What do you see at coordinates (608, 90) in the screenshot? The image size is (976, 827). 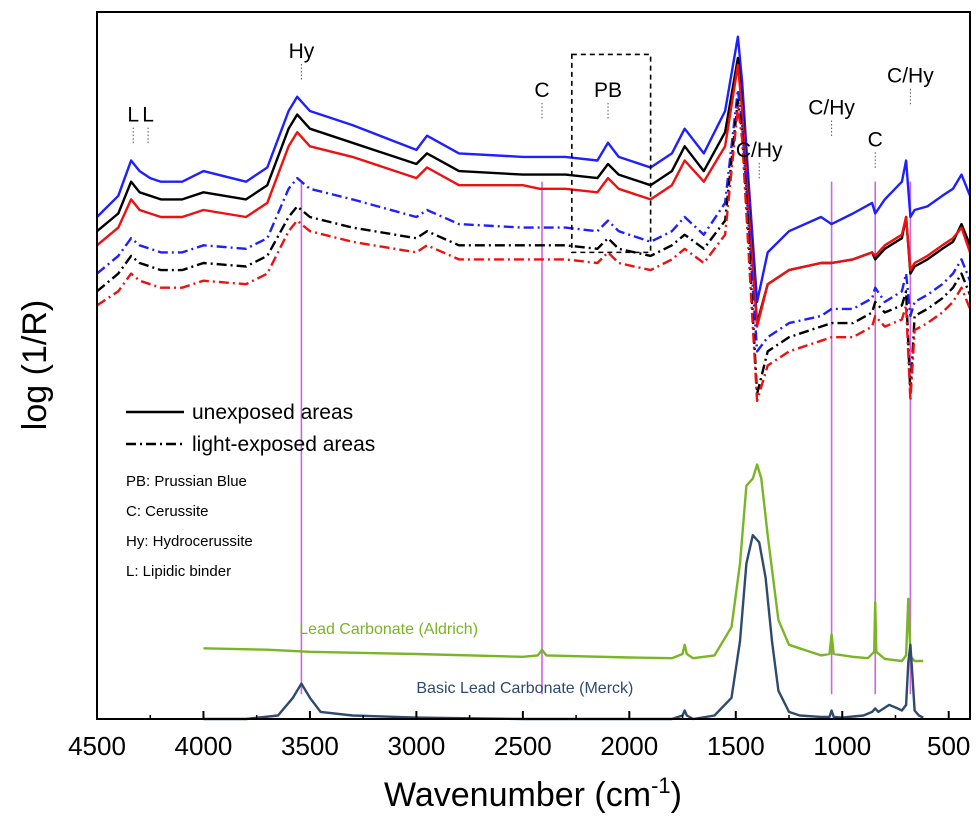 I see `peak-label: PB` at bounding box center [608, 90].